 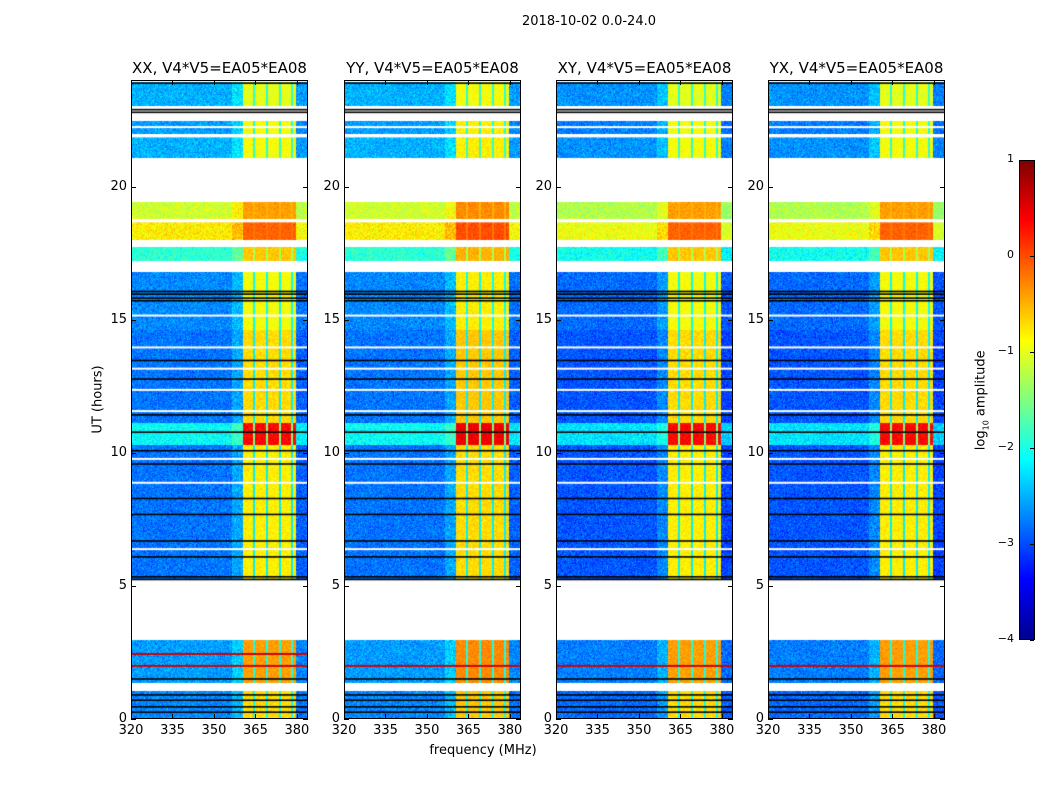 I want to click on x-axis-label: frequency (MHz), so click(x=483, y=750).